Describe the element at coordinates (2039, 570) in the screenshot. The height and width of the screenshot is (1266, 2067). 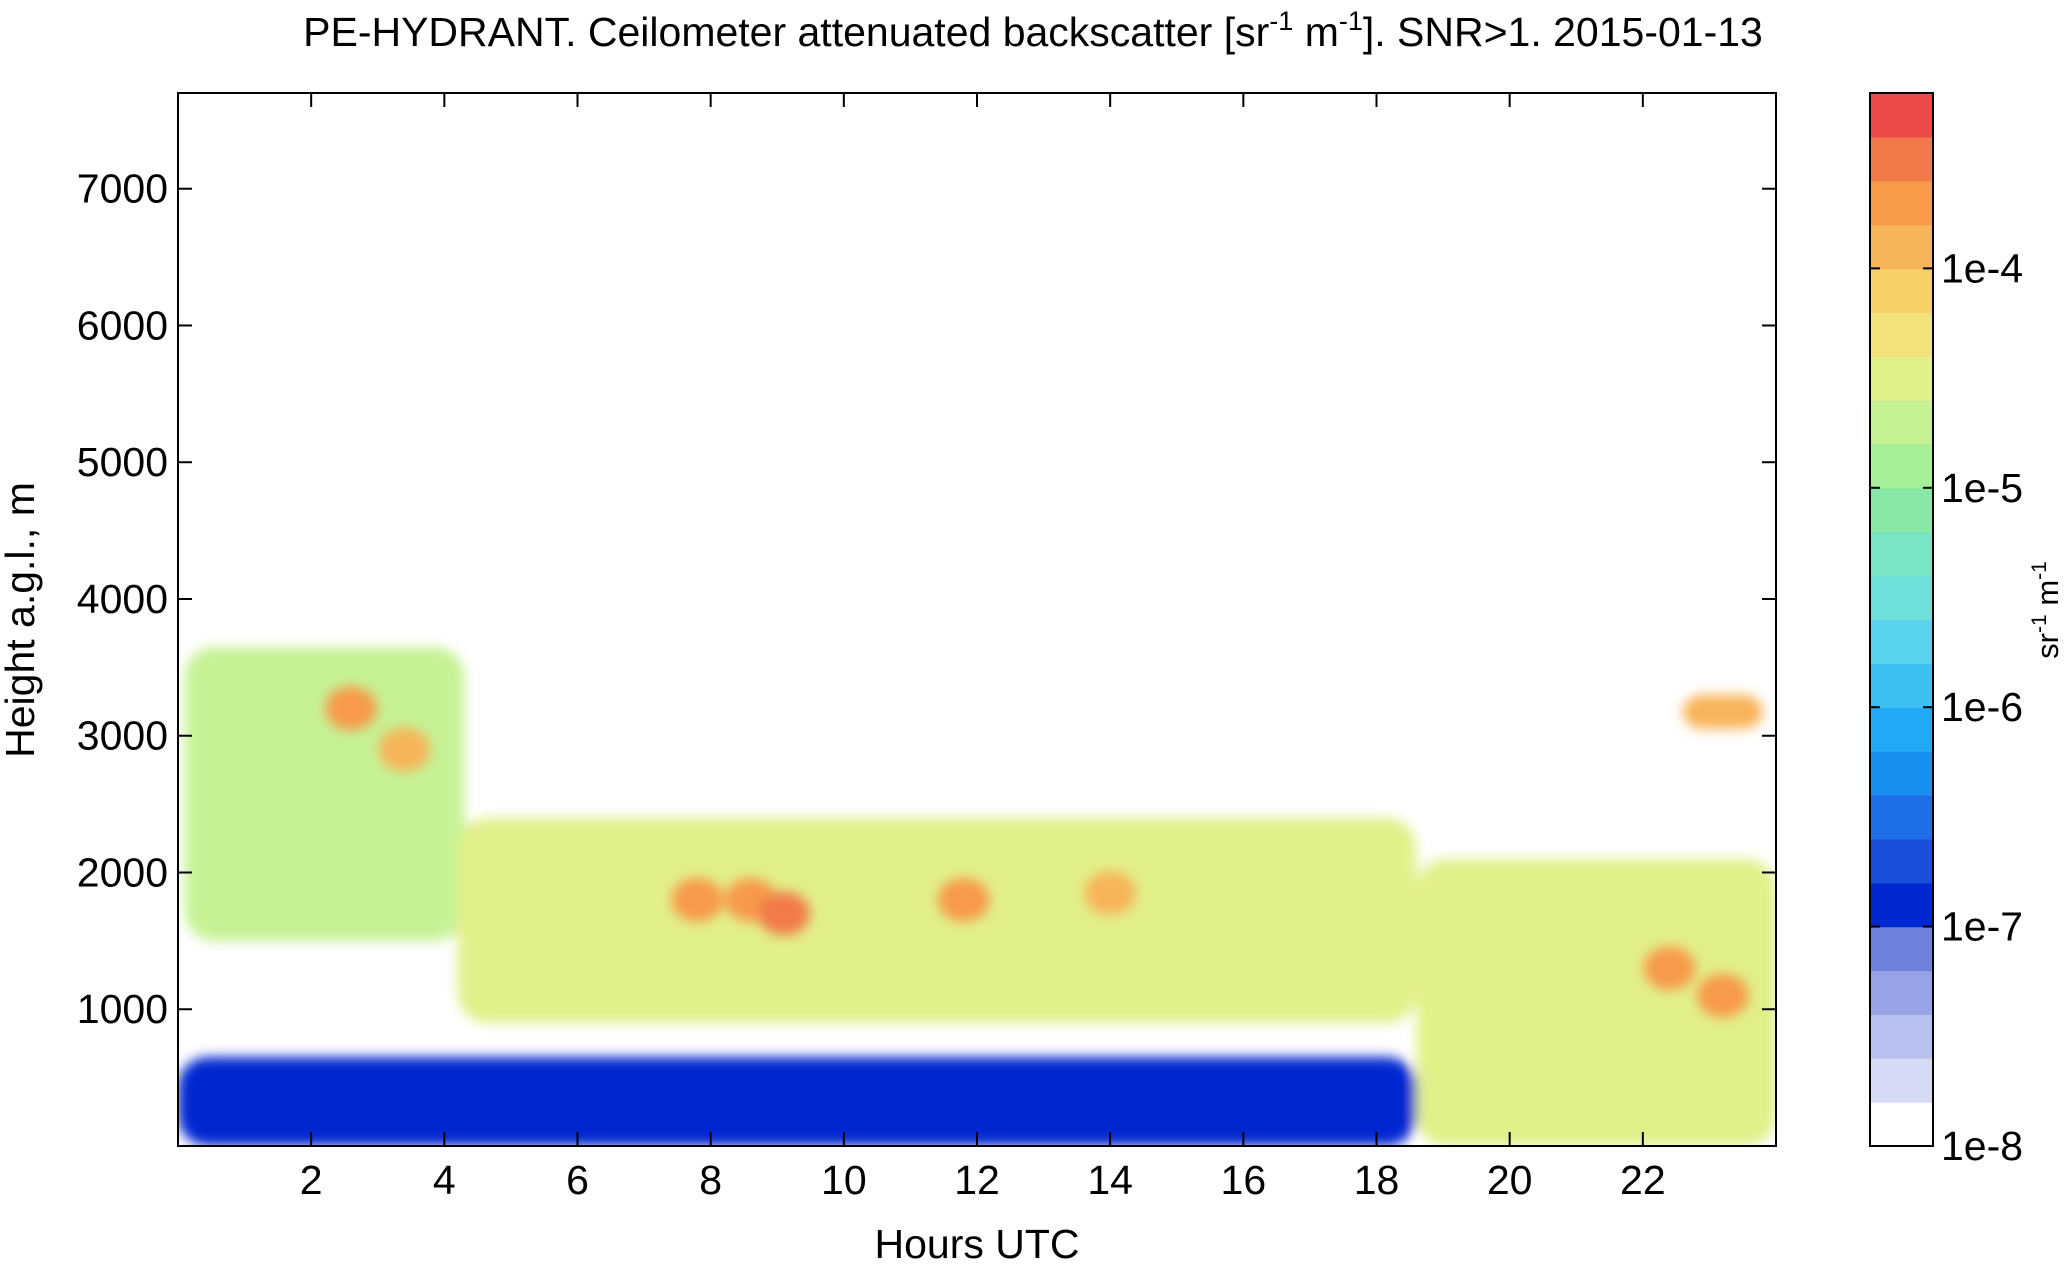
I see `colorbar-label-sup2: -1` at that location.